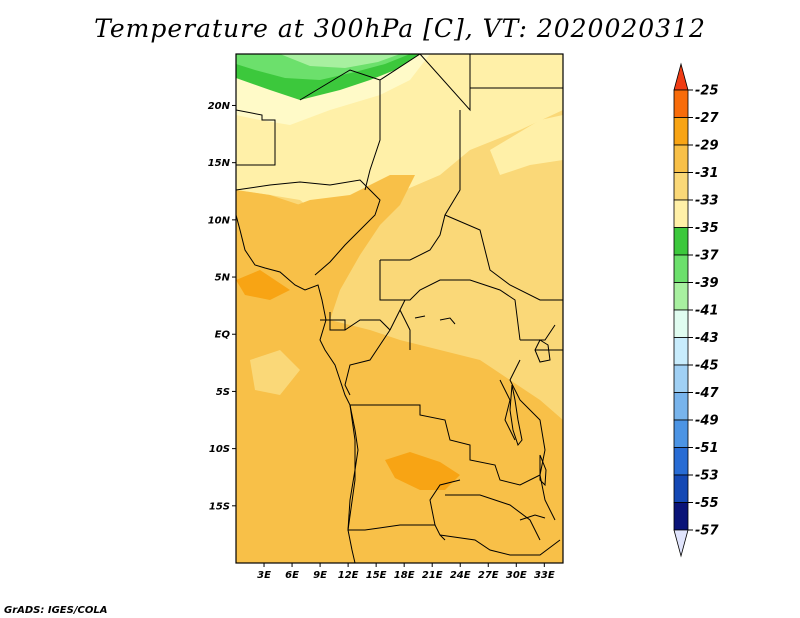 This screenshot has height=618, width=800. What do you see at coordinates (707, 393) in the screenshot?
I see `colorbar-label: -47` at bounding box center [707, 393].